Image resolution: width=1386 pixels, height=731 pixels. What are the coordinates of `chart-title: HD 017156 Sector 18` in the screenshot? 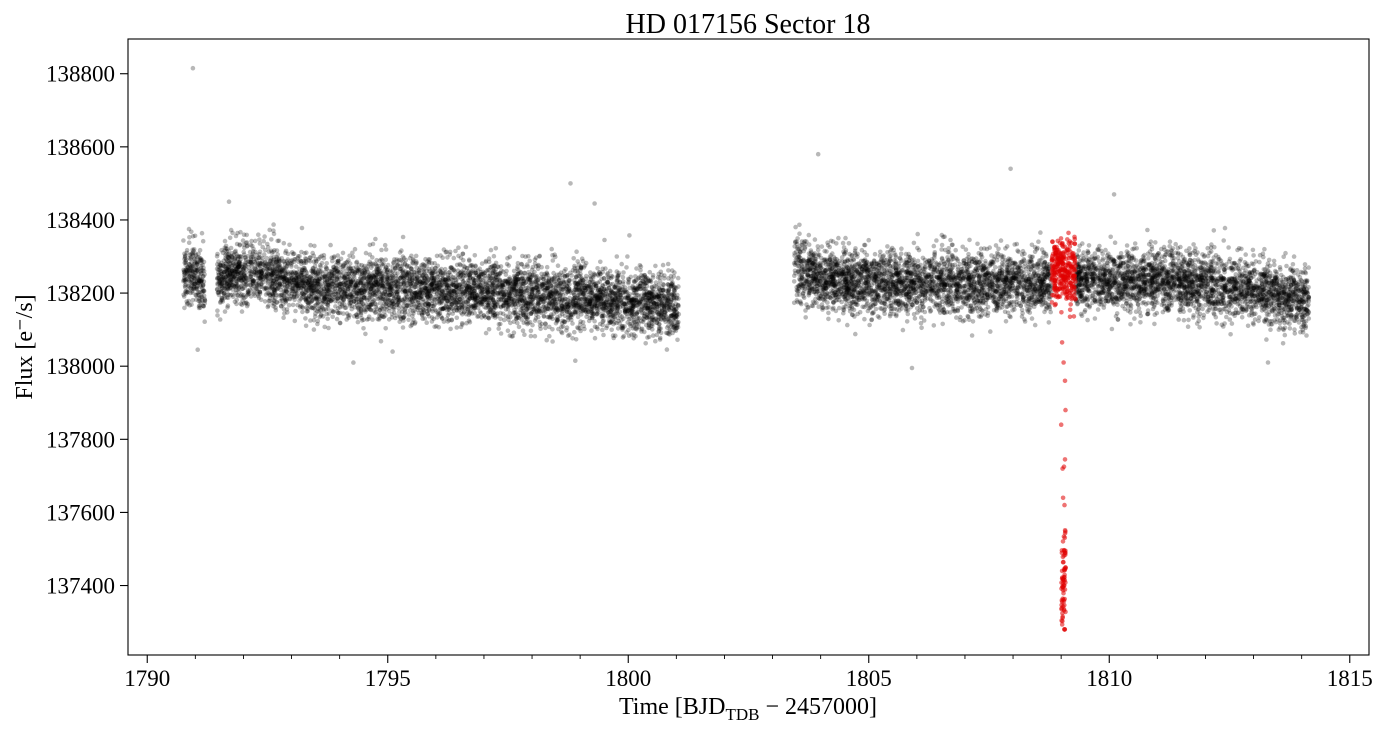 It's located at (748, 24).